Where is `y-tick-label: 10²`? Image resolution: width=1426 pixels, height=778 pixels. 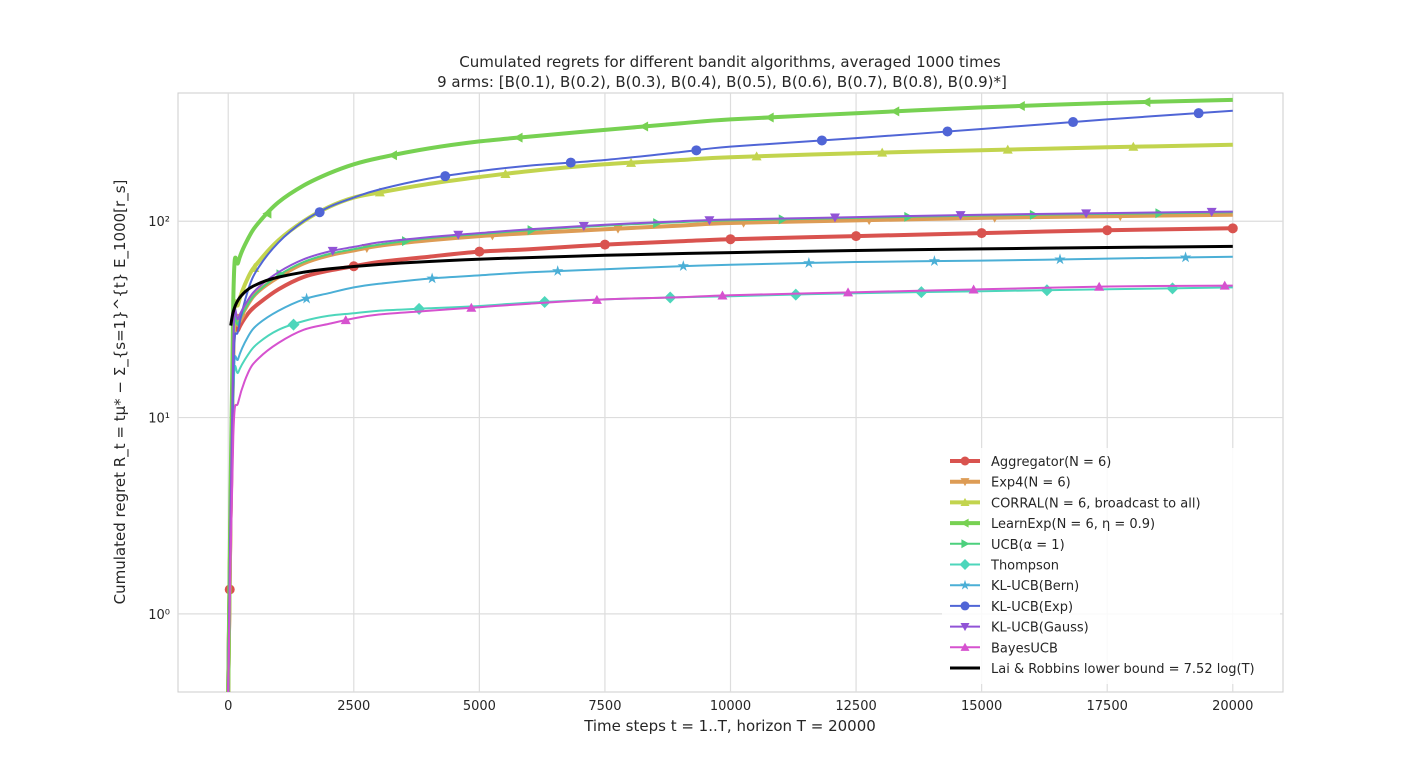
y-tick-label: 10² is located at coordinates (159, 222).